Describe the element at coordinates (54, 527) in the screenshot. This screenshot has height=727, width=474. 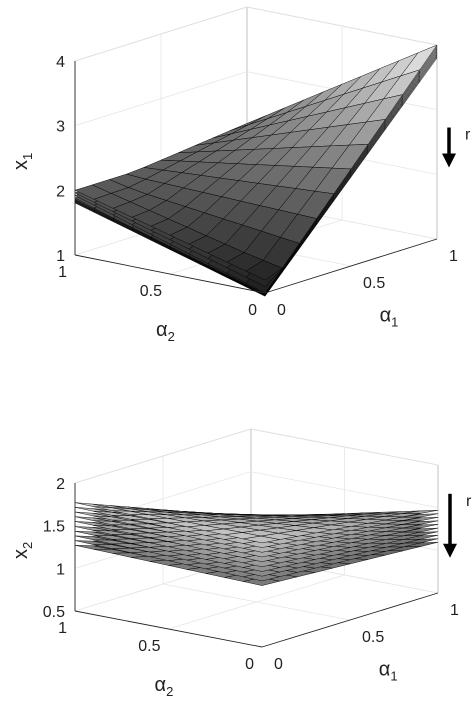
I see `z-tick-label: 1.5` at that location.